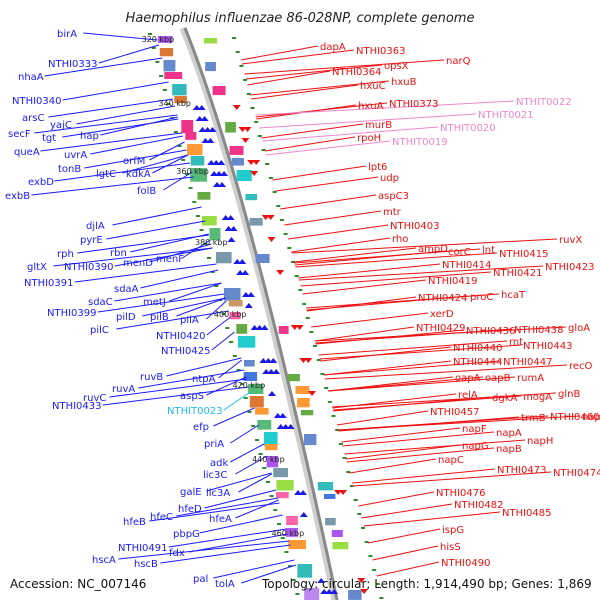  What do you see at coordinates (522, 470) in the screenshot?
I see `gene-label-nthi0473: NTHI0473` at bounding box center [522, 470].